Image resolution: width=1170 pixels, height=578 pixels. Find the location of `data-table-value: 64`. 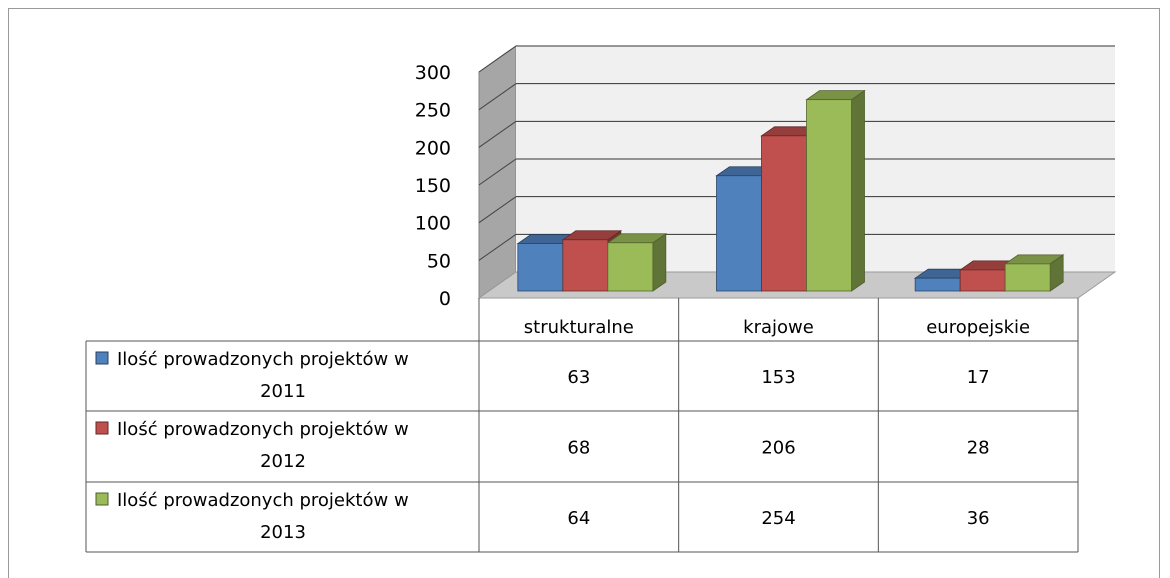

data-table-value: 64 is located at coordinates (578, 518).